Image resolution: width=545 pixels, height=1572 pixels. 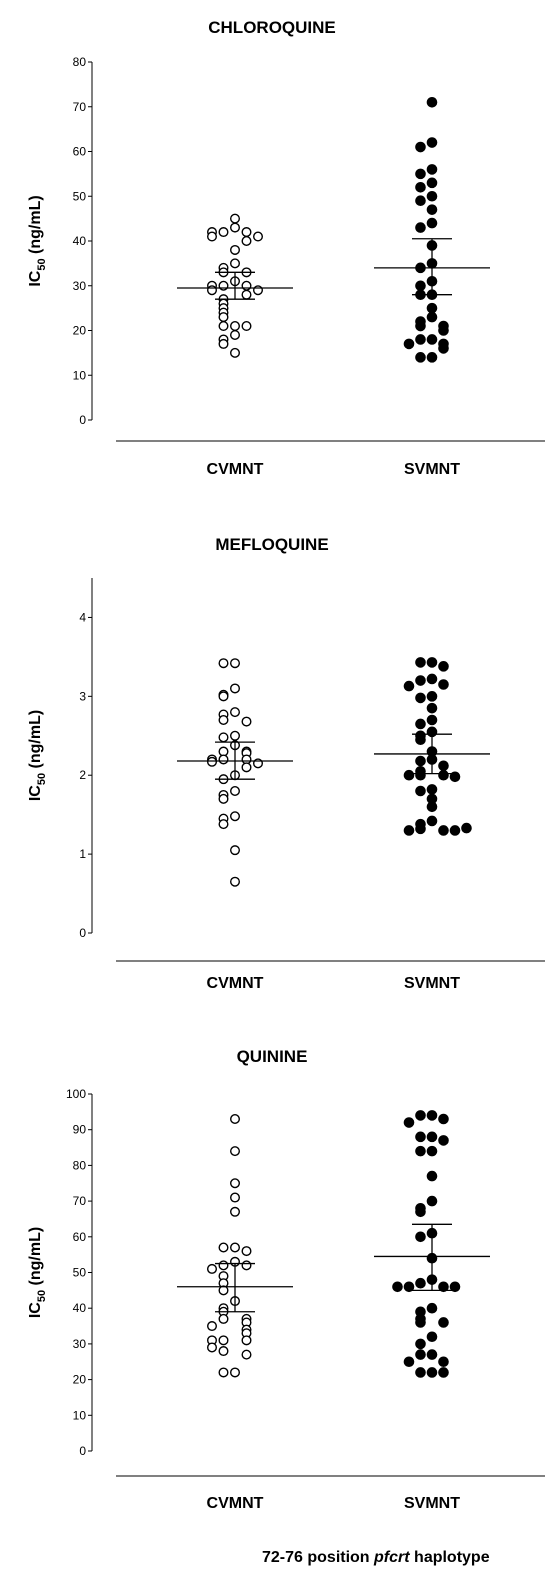 I want to click on chloroquine-category-label: SVMNT, so click(x=432, y=469).